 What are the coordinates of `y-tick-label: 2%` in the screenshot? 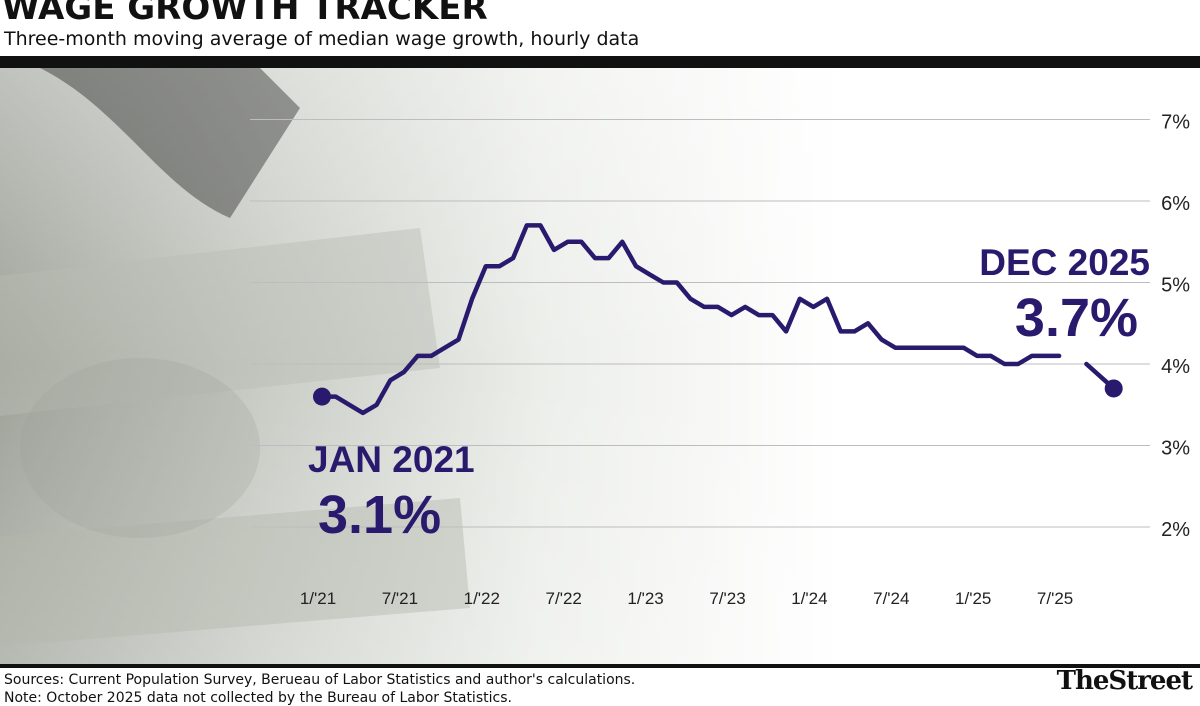 It's located at (1175, 530).